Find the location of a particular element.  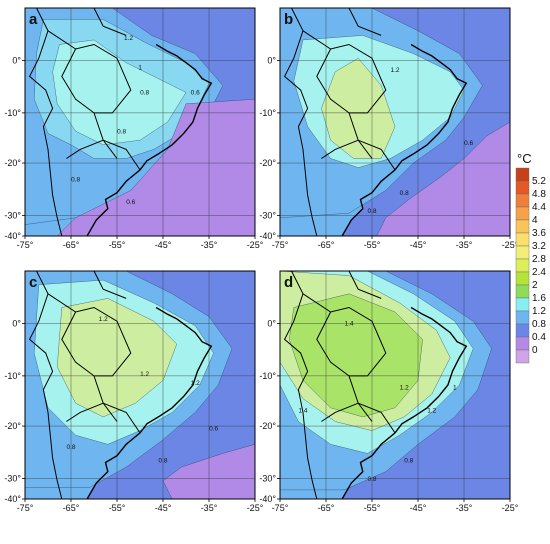

legend: °C5.2 4.8 4.4 4 3.6 3.2 2.8 2.4 2 1.6 1.2 0.8 0.4 0 is located at coordinates (530, 257).